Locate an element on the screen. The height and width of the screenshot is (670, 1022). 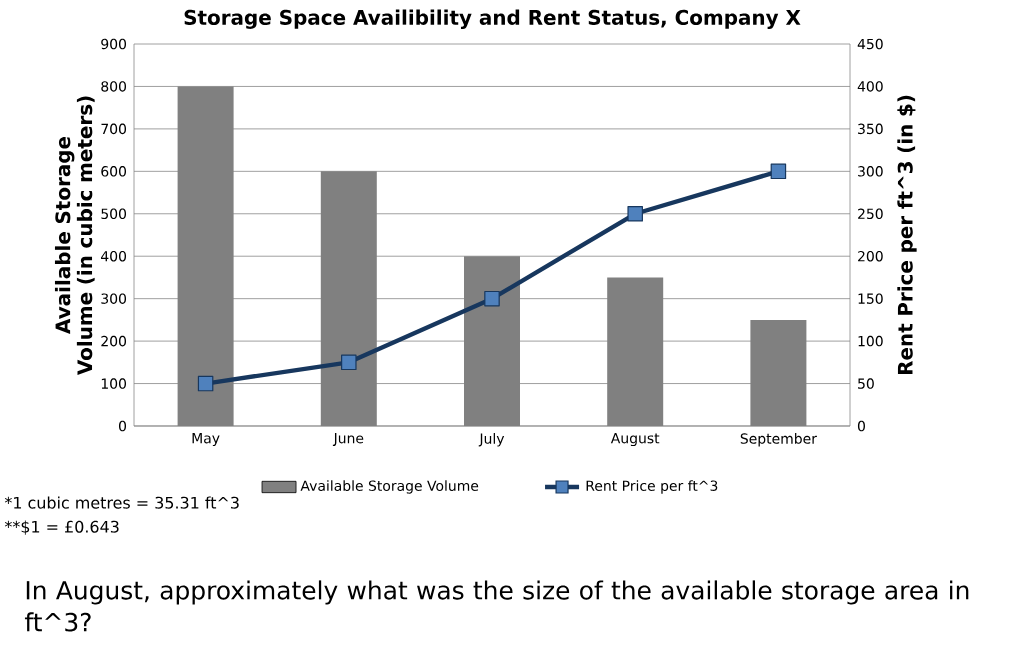
y2-axis-title: Rent Price per ft^3 (in $) is located at coordinates (907, 235).